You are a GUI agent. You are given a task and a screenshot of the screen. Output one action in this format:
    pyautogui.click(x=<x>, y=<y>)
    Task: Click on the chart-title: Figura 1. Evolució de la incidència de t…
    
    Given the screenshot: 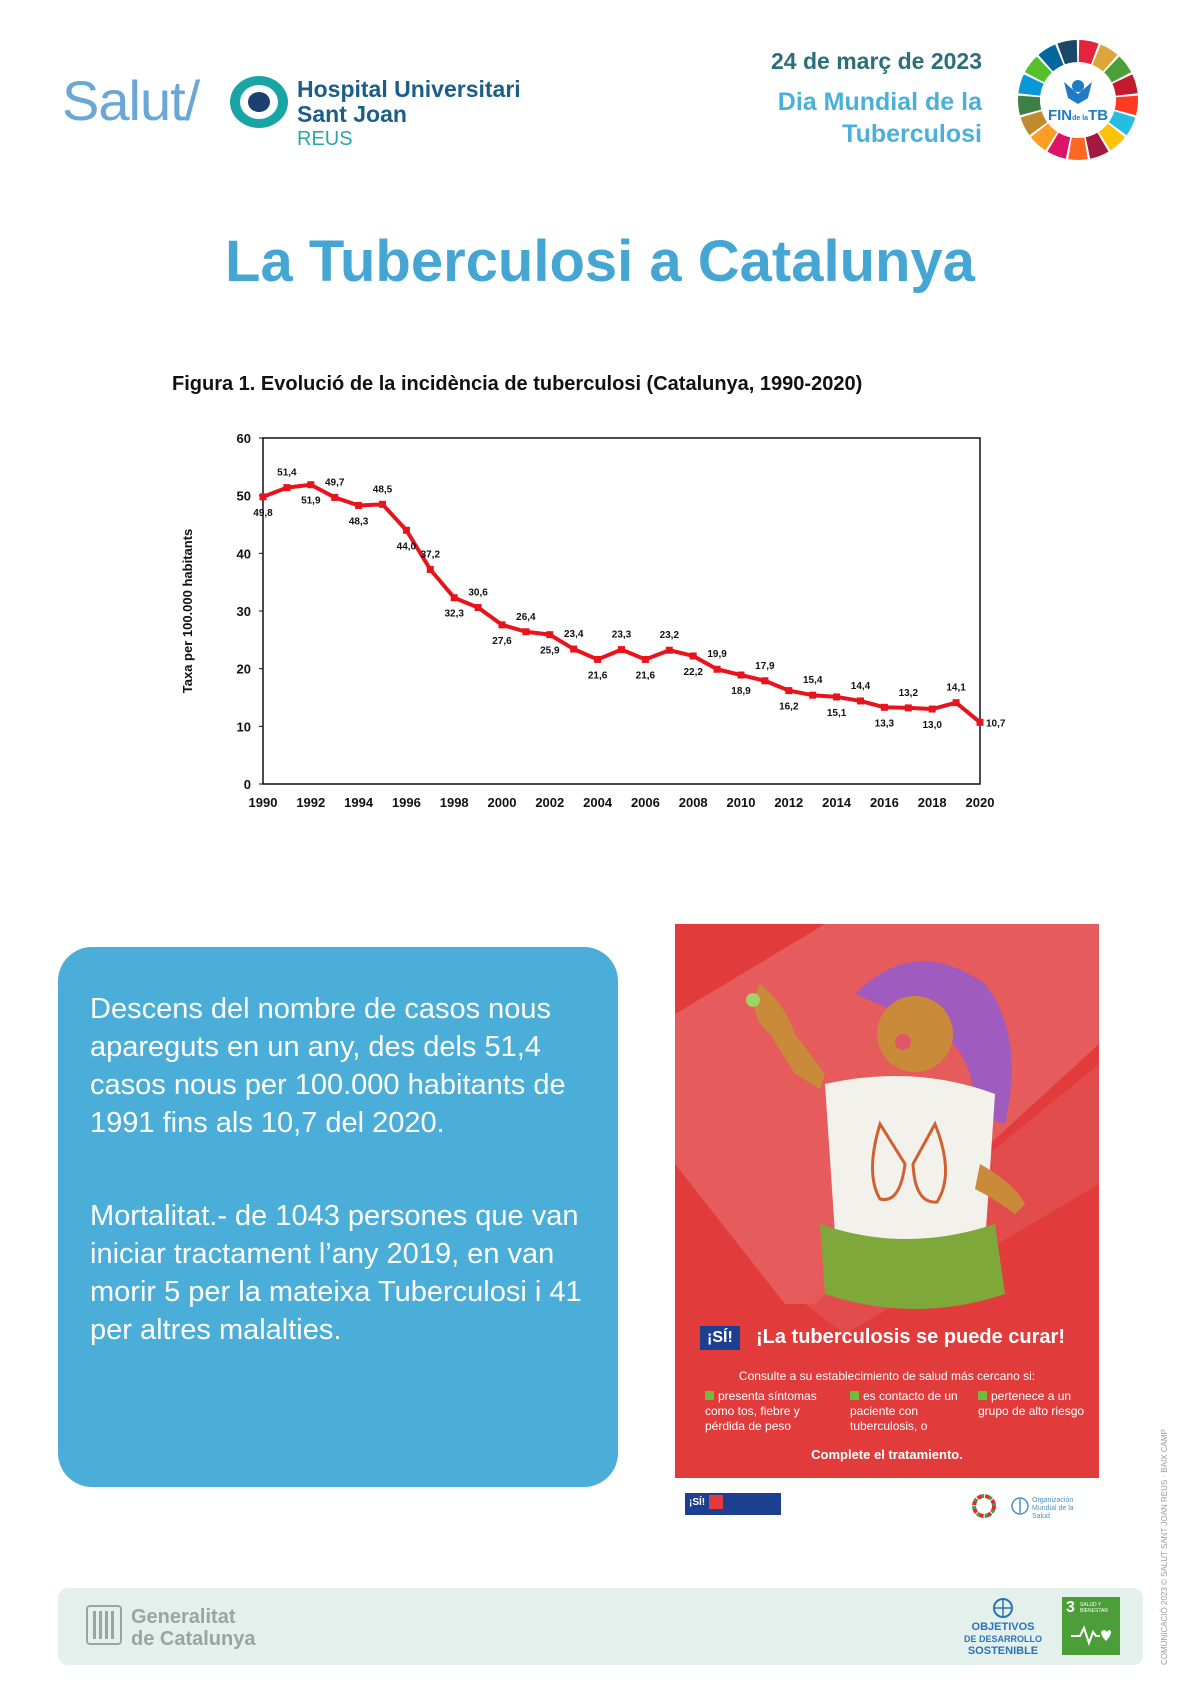 What is the action you would take?
    pyautogui.click(x=517, y=384)
    